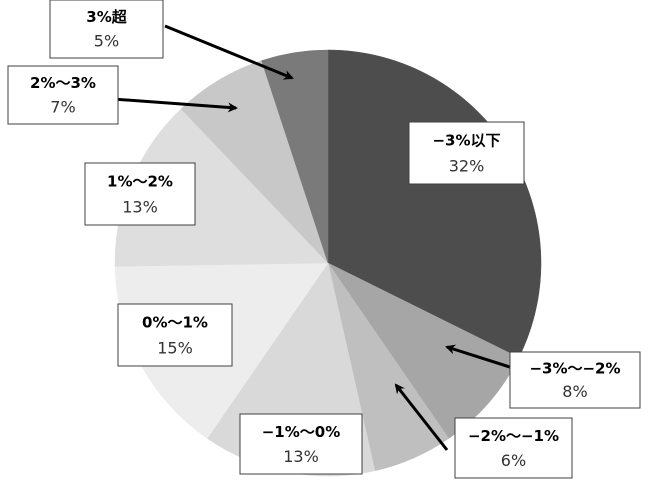 The height and width of the screenshot is (481, 649). Describe the element at coordinates (62, 106) in the screenshot. I see `slice-value-label: 7%` at that location.